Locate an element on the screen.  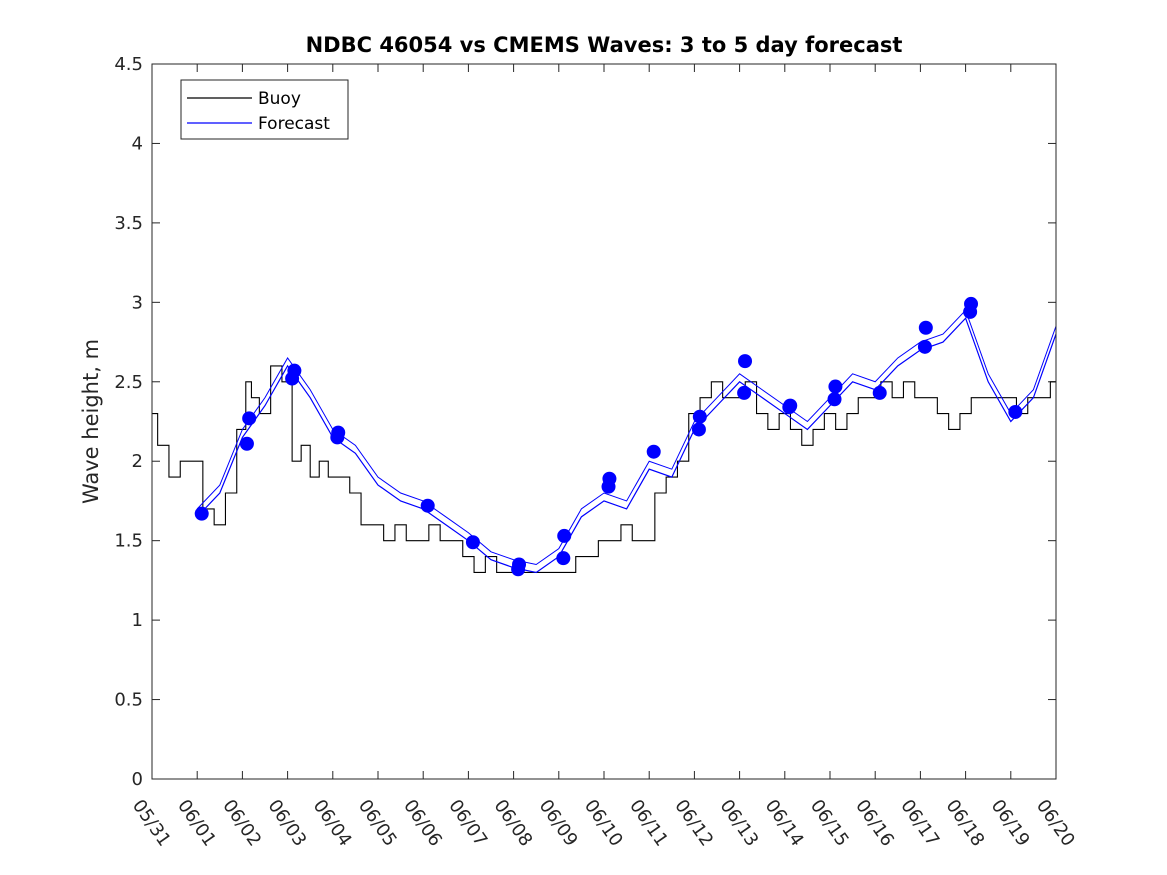
y-tick-label: 3.5 is located at coordinates (128, 223).